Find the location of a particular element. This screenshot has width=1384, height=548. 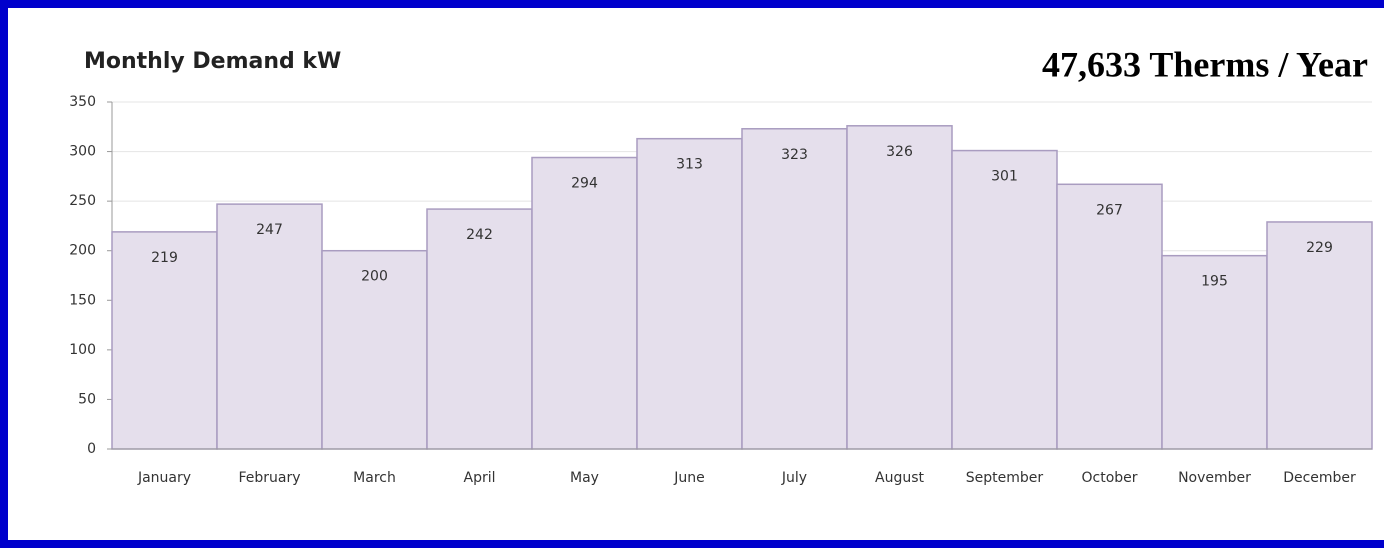

x-tick-label: October is located at coordinates (1109, 478).